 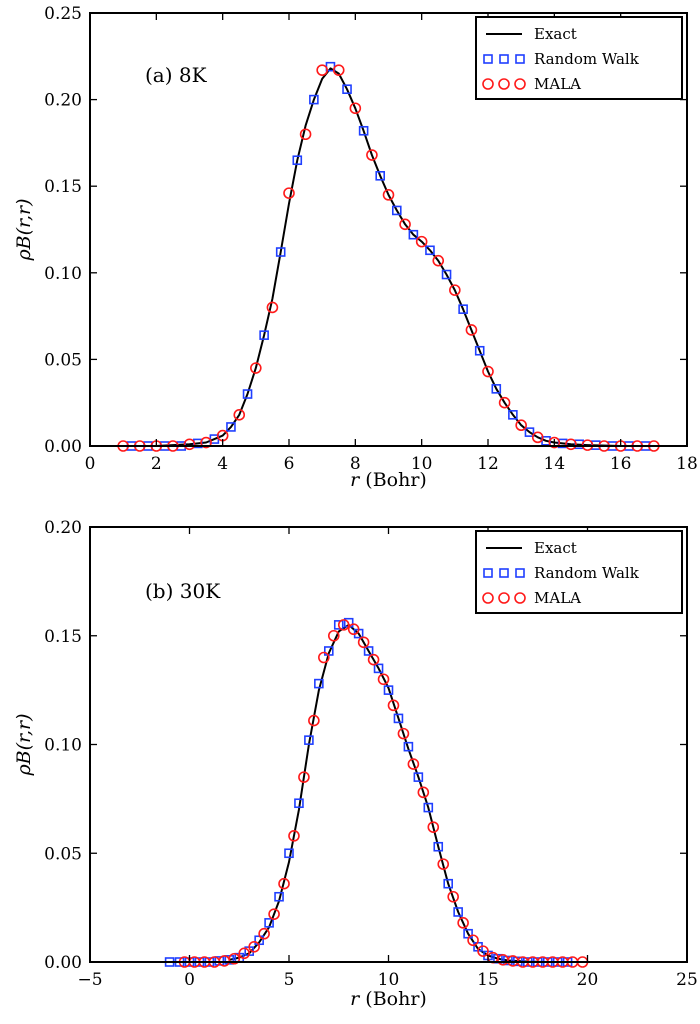 What do you see at coordinates (63, 447) in the screenshot?
I see `y-tick-label: 0.00` at bounding box center [63, 447].